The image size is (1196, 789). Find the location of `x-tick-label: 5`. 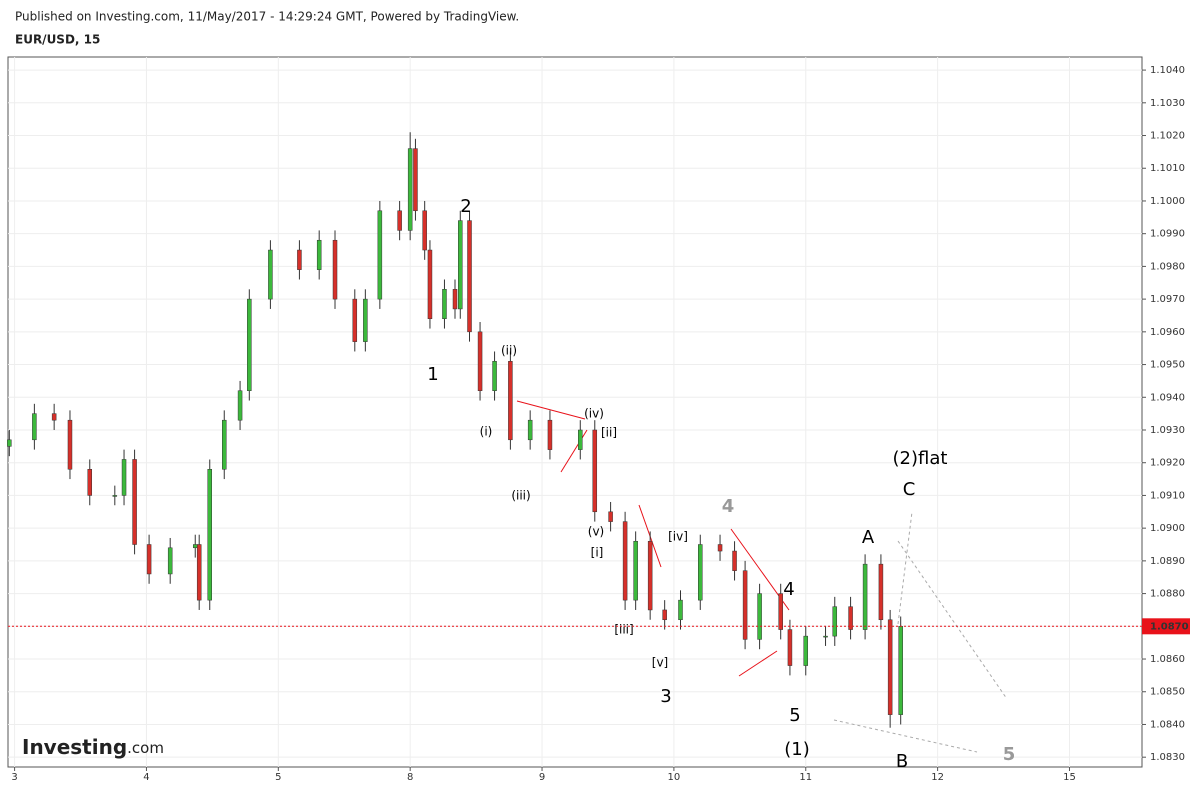

x-tick-label: 5 is located at coordinates (278, 777).